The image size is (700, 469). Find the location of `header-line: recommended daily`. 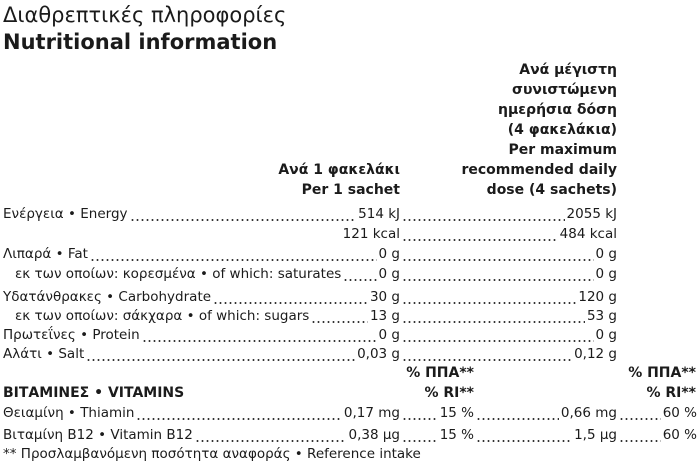

header-line: recommended daily is located at coordinates (539, 170).